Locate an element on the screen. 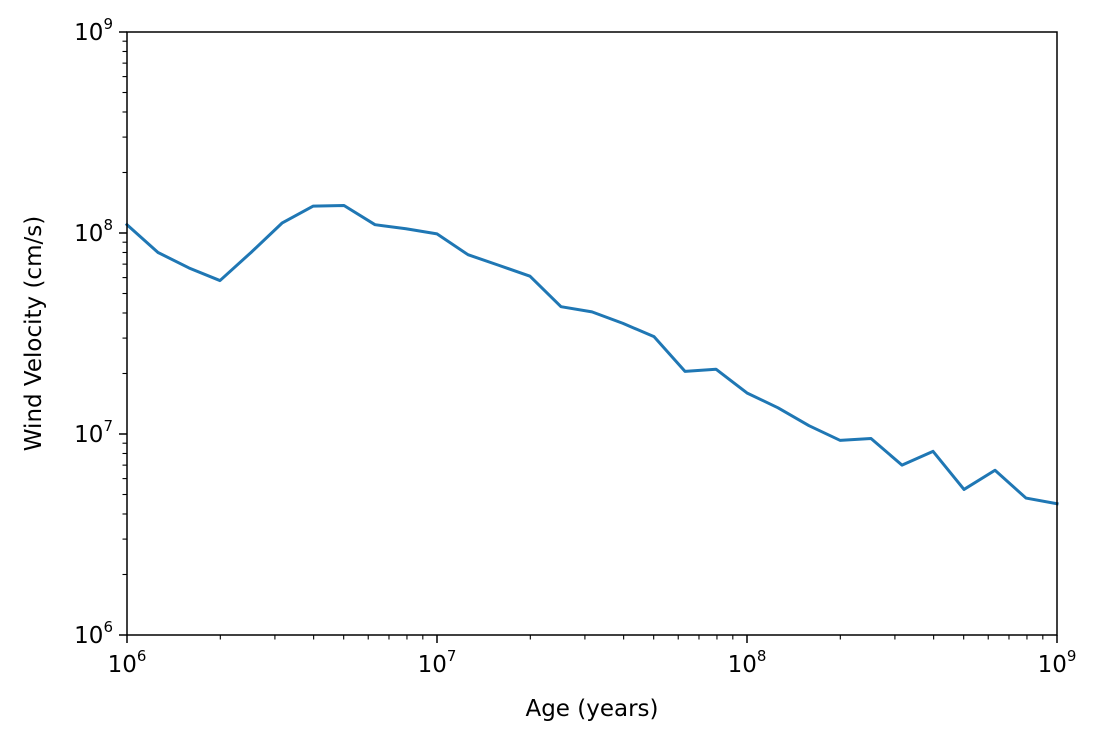 Image resolution: width=1101 pixels, height=744 pixels. y-tick-label: 10⁷ is located at coordinates (93, 432).